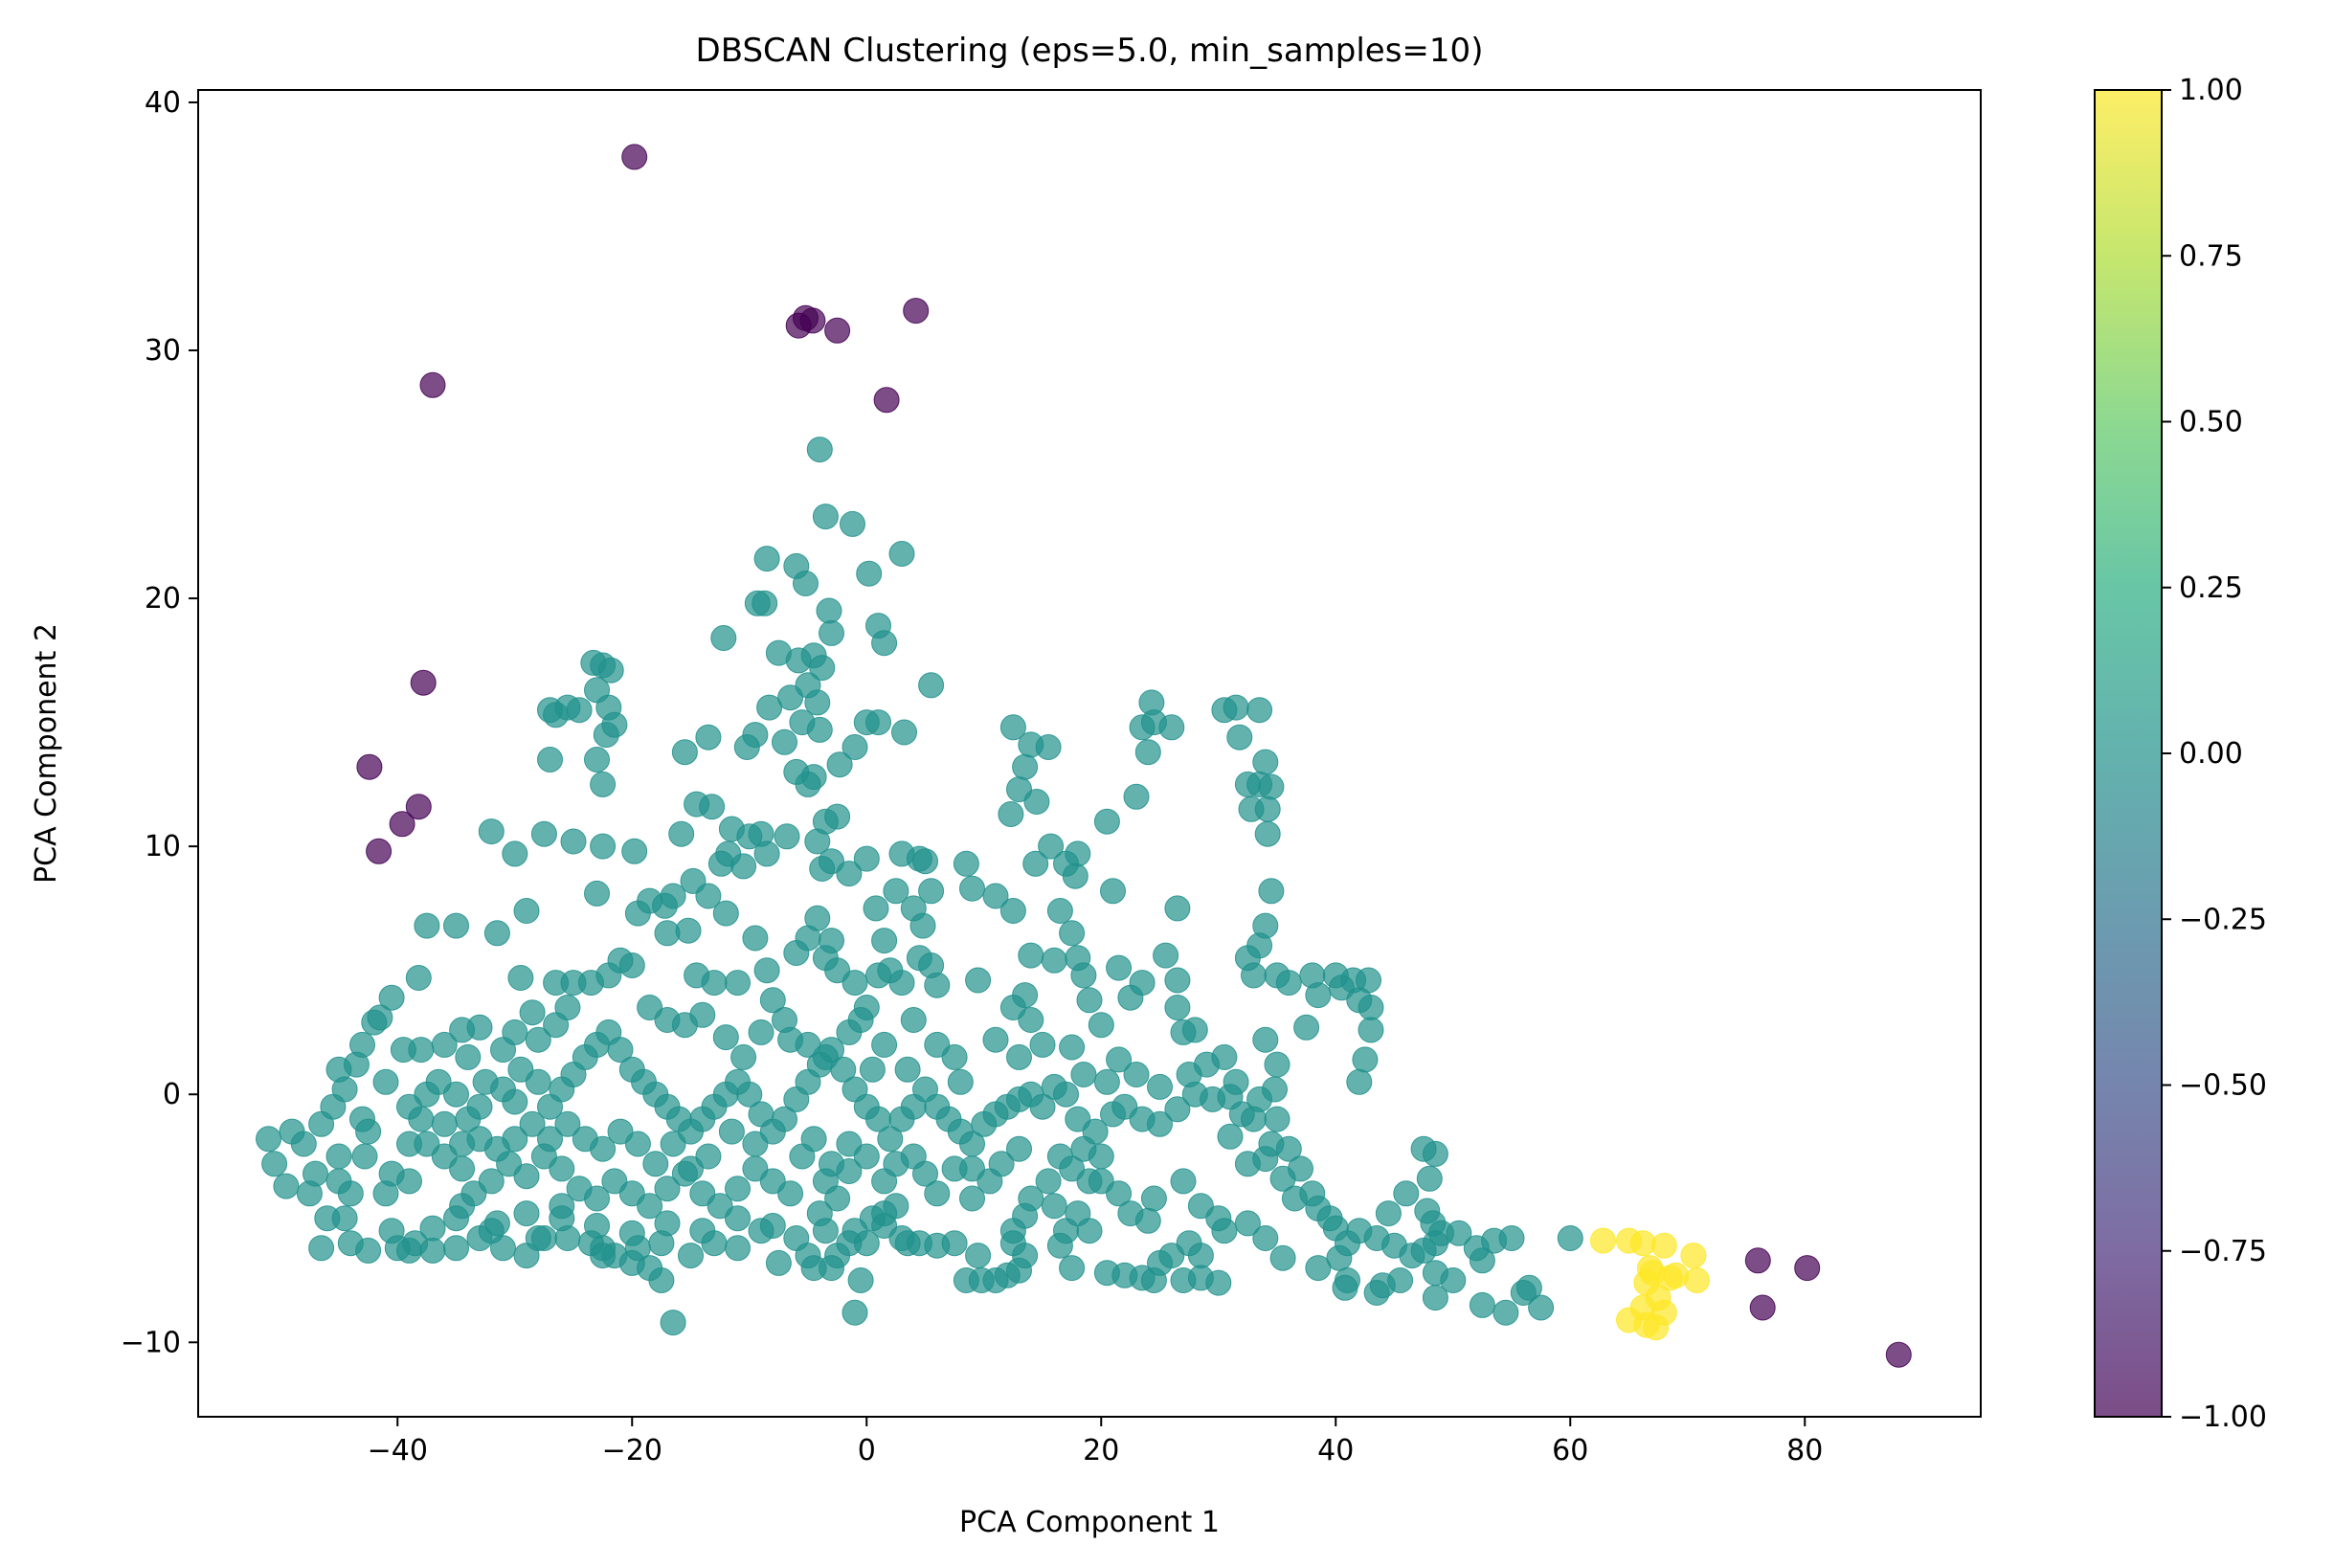 This screenshot has height=1568, width=2334. What do you see at coordinates (2128, 754) in the screenshot?
I see `colorbar` at bounding box center [2128, 754].